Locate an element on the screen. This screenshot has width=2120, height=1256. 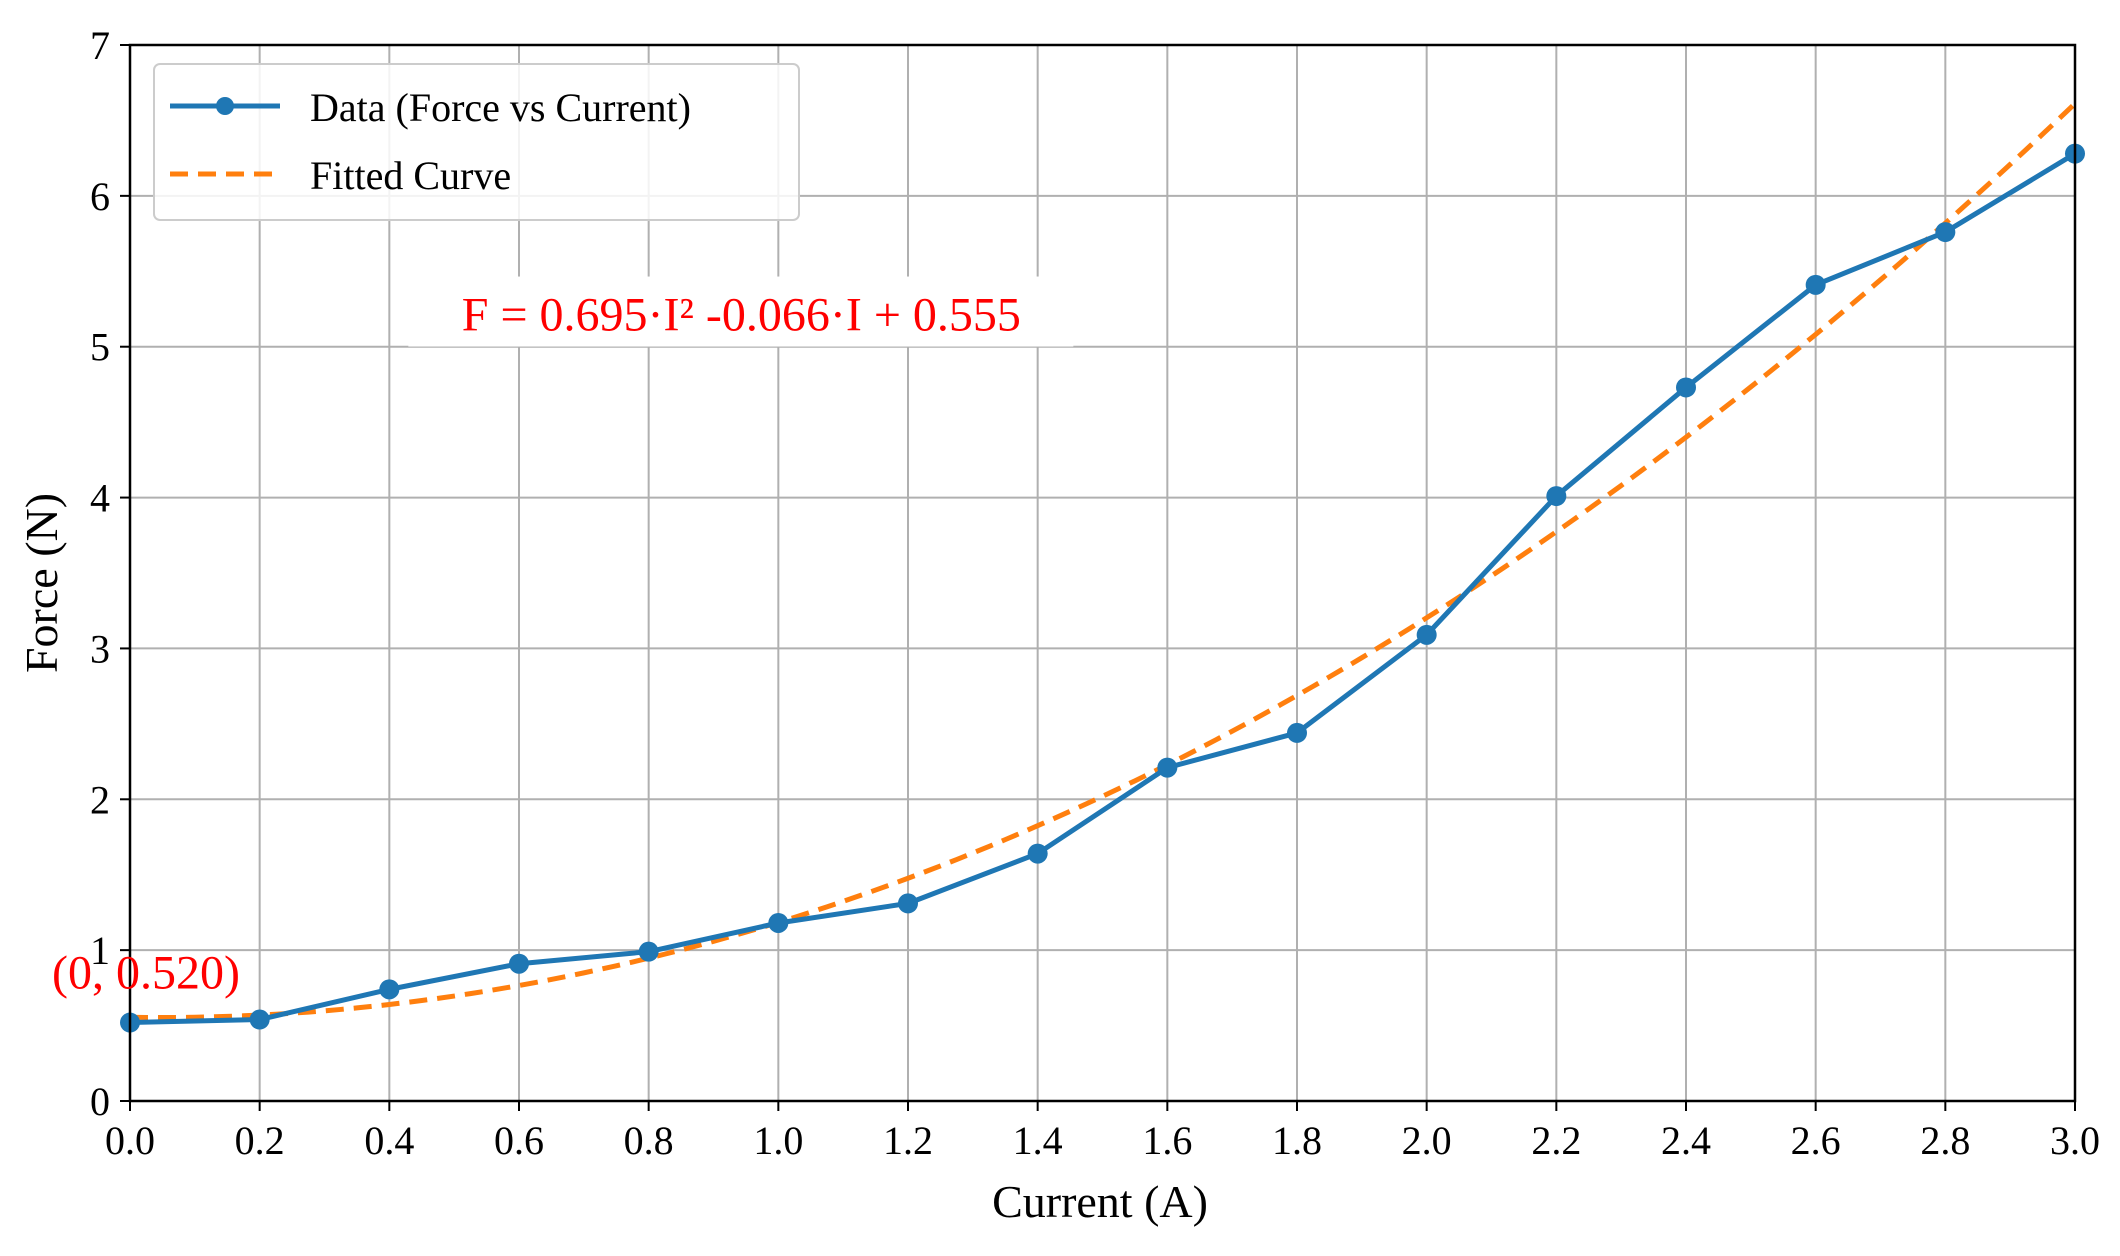
y-tick-label: 5 is located at coordinates (100, 347).